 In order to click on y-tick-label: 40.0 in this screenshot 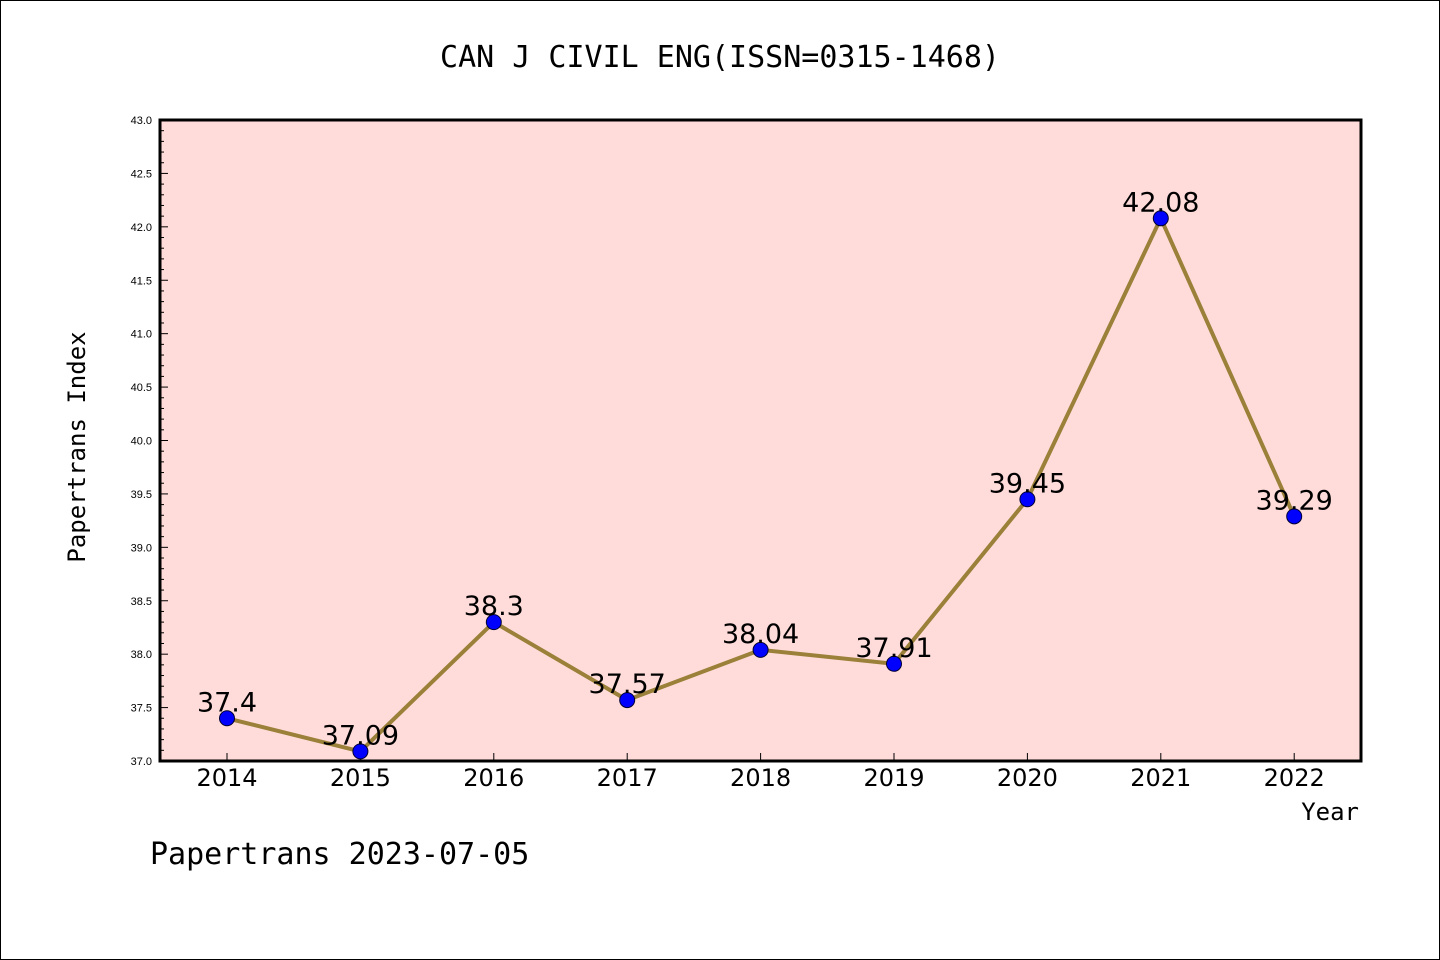, I will do `click(141, 442)`.